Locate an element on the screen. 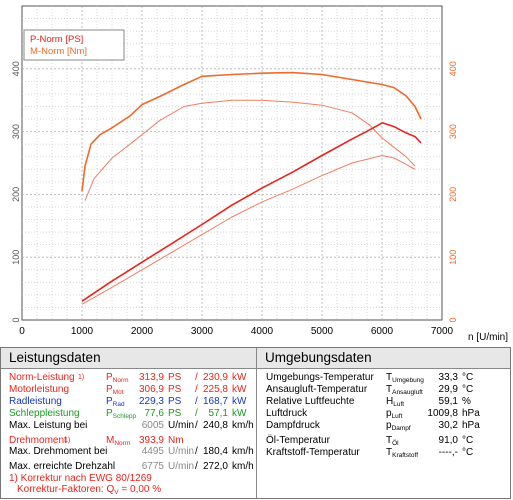 The image size is (513, 500). leistung-symbol: PMot is located at coordinates (115, 390).